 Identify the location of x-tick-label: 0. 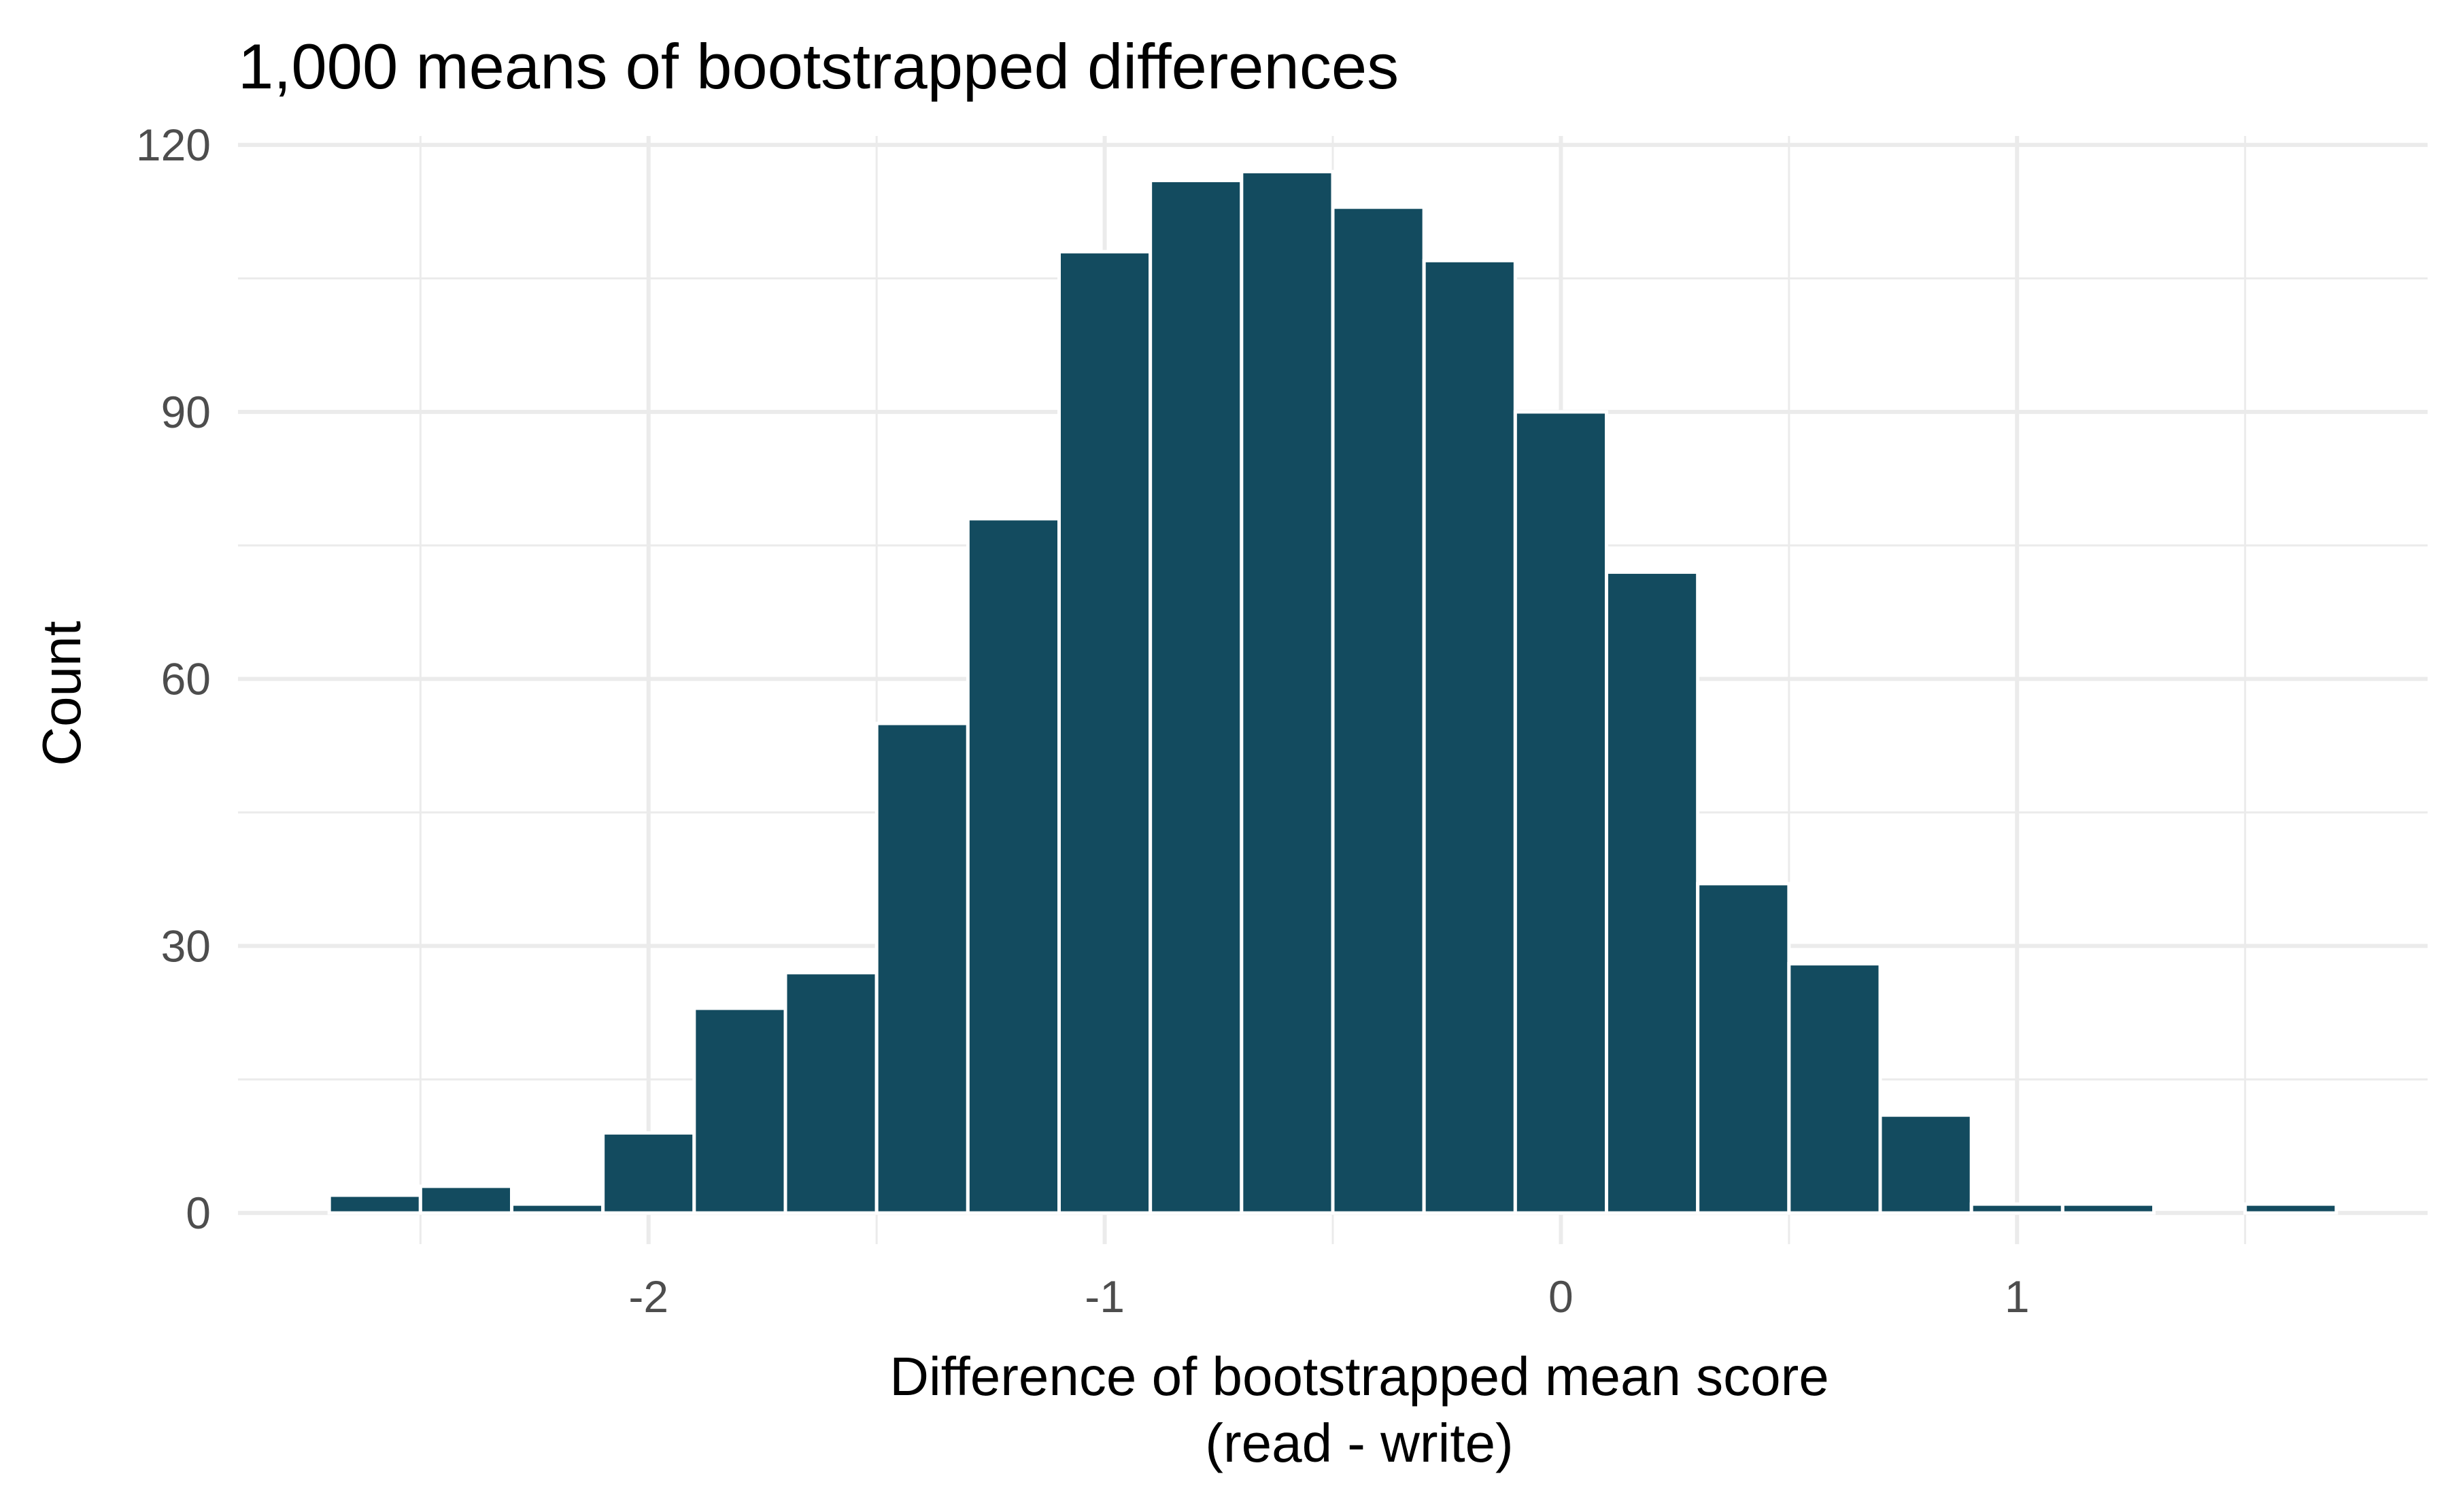
(1561, 1296).